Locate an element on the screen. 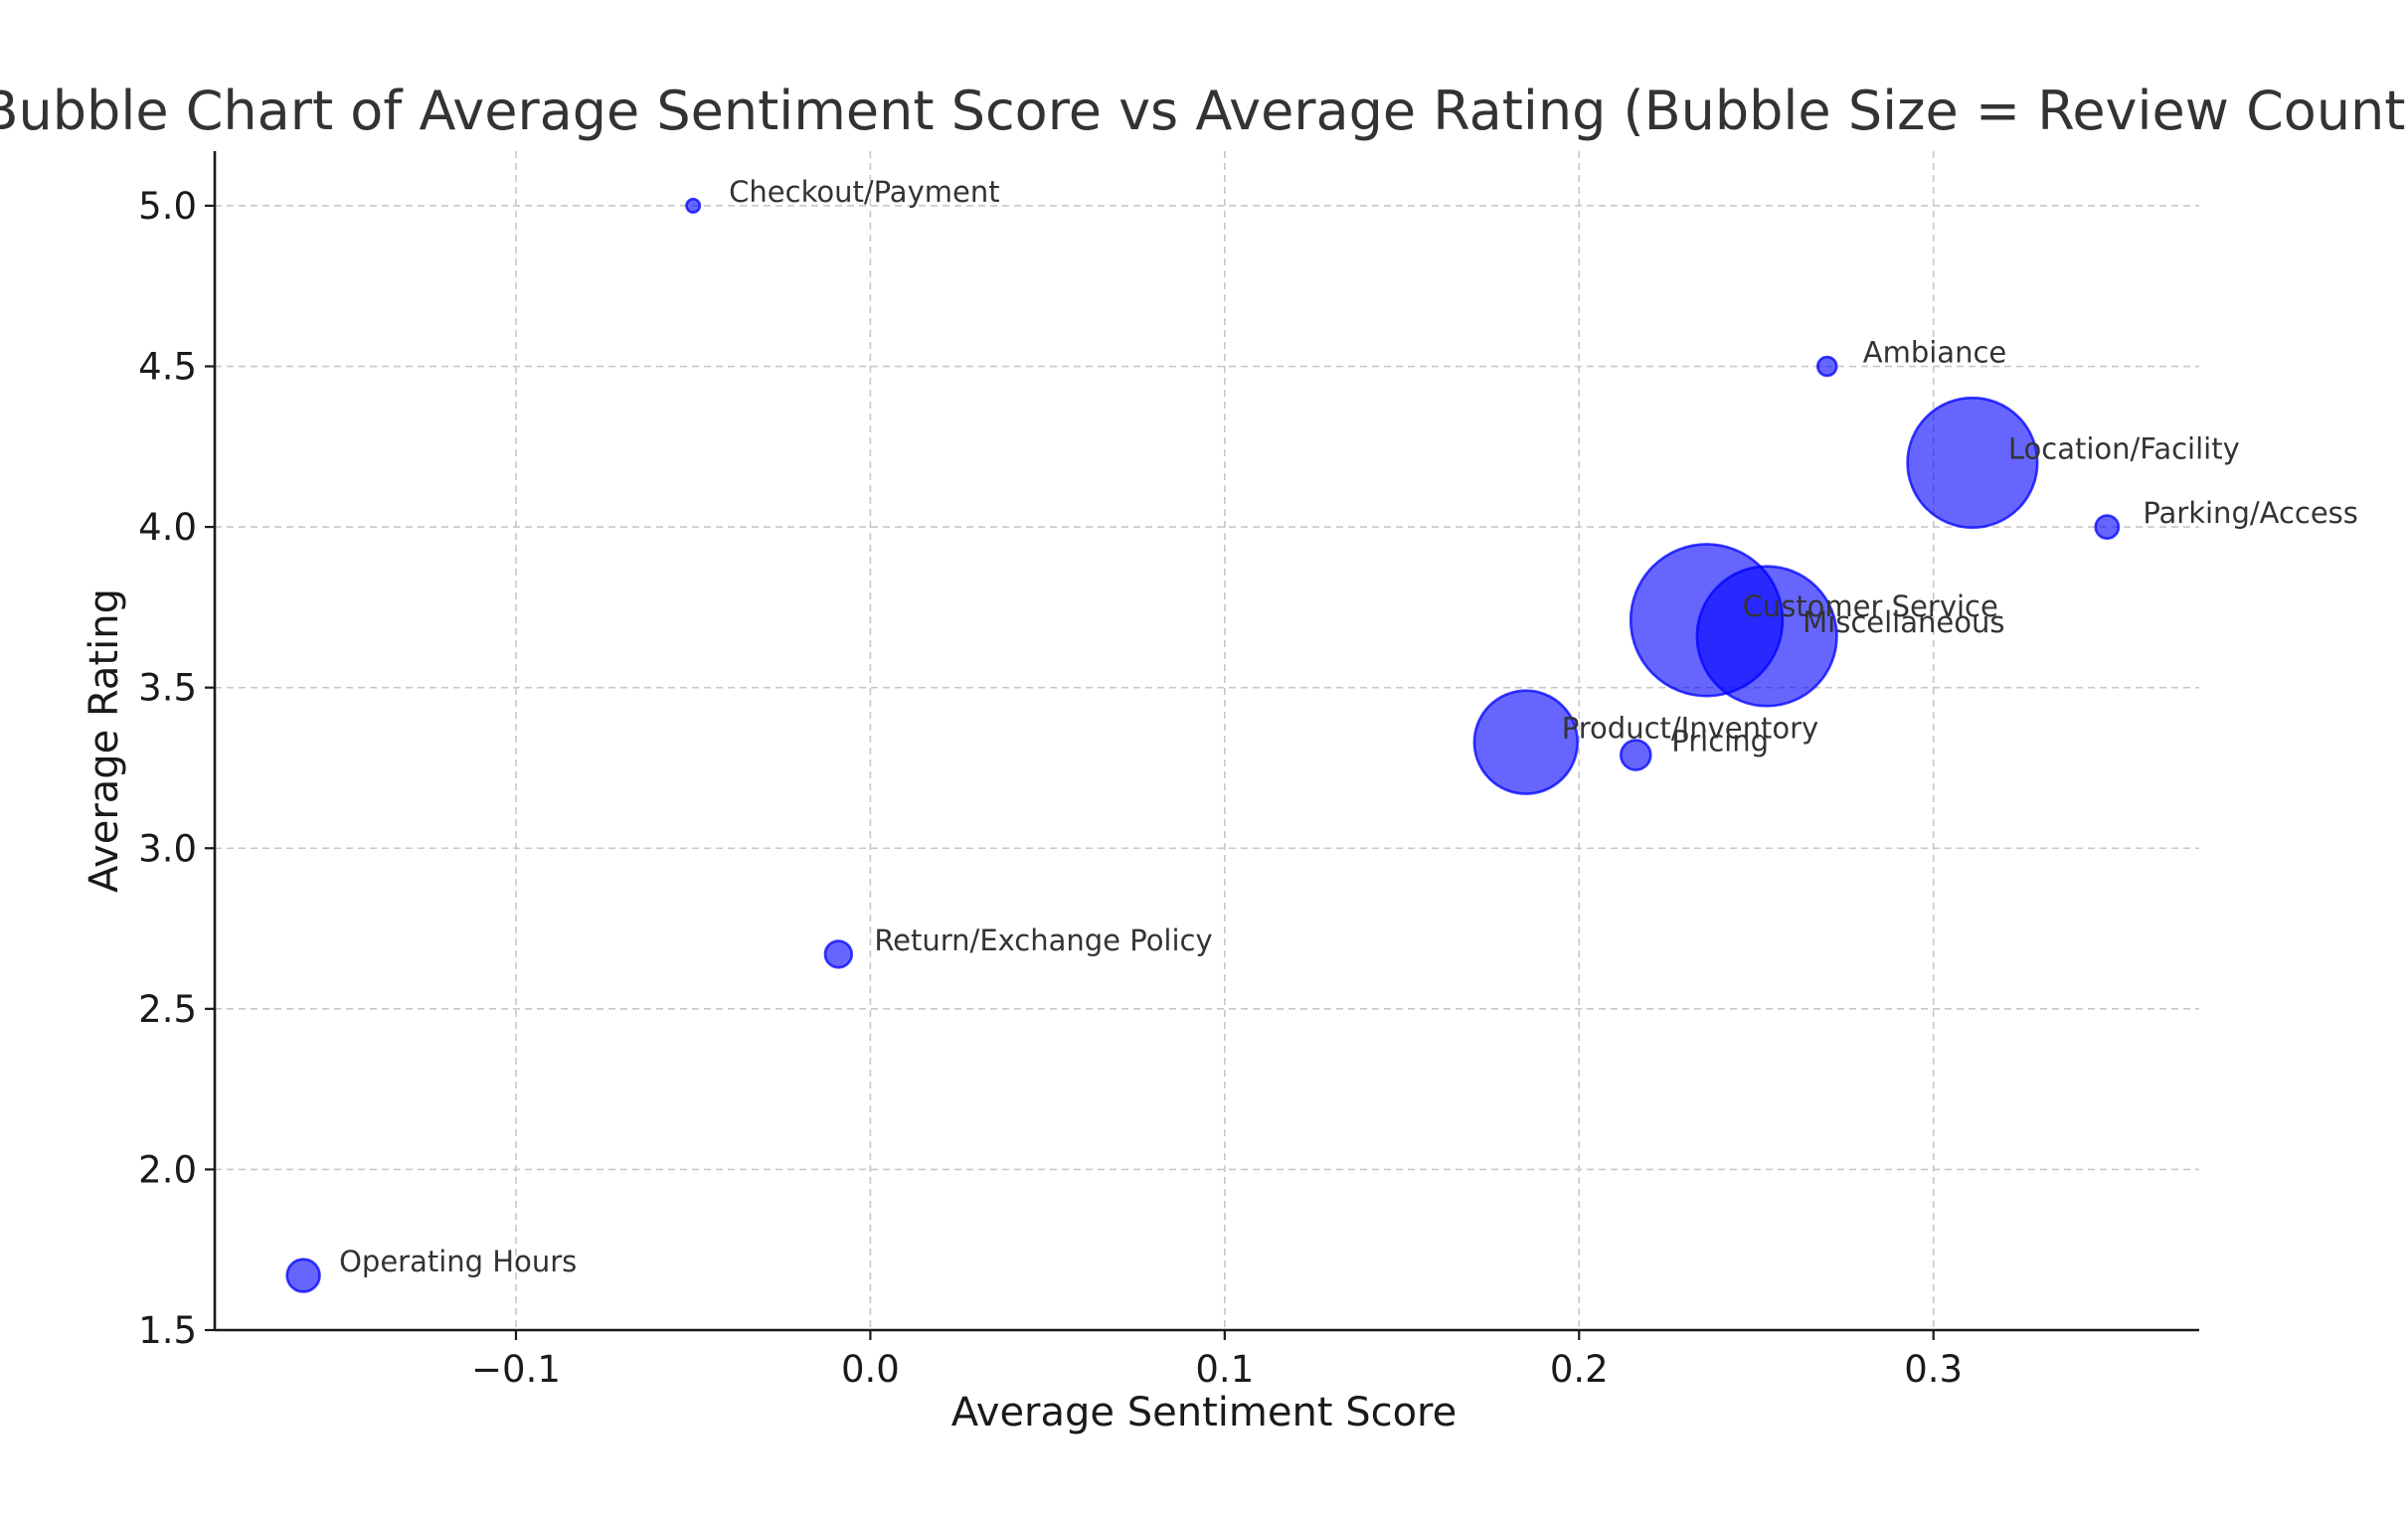  bubble-label: Miscellaneous is located at coordinates (1903, 622).